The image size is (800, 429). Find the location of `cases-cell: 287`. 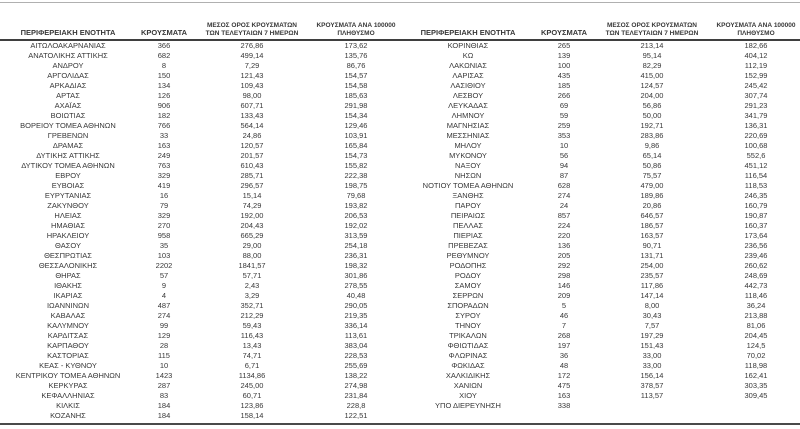

cases-cell: 287 is located at coordinates (164, 385).